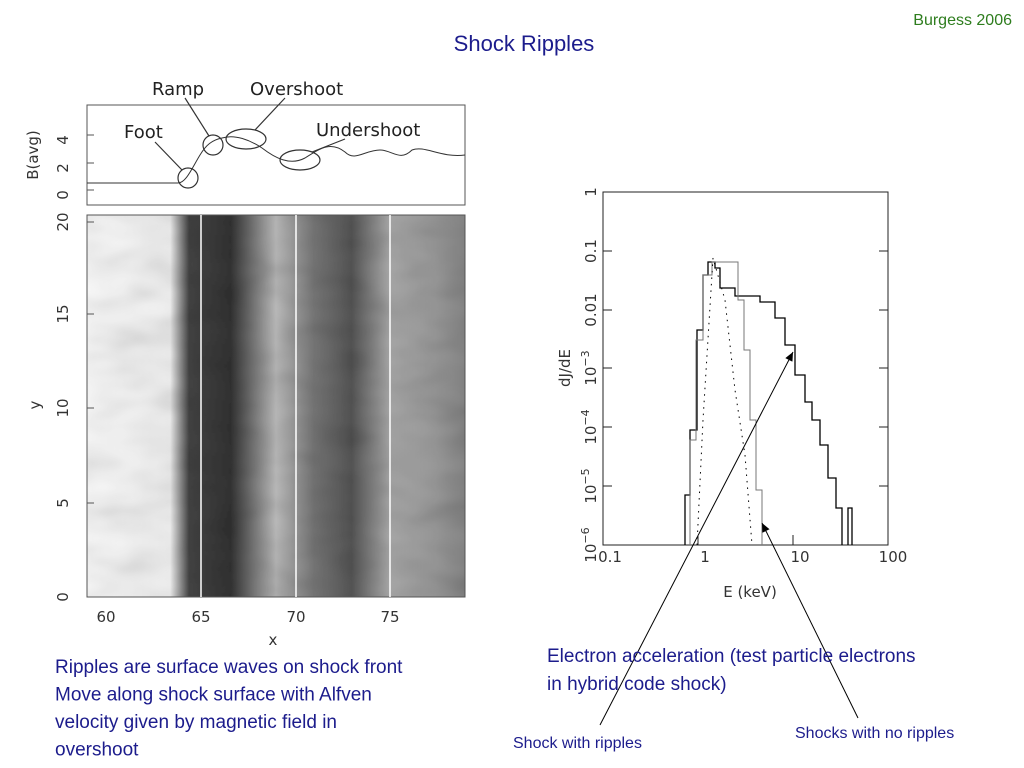 Image resolution: width=1024 pixels, height=768 pixels. What do you see at coordinates (63, 140) in the screenshot?
I see `y-tick-label: 4` at bounding box center [63, 140].